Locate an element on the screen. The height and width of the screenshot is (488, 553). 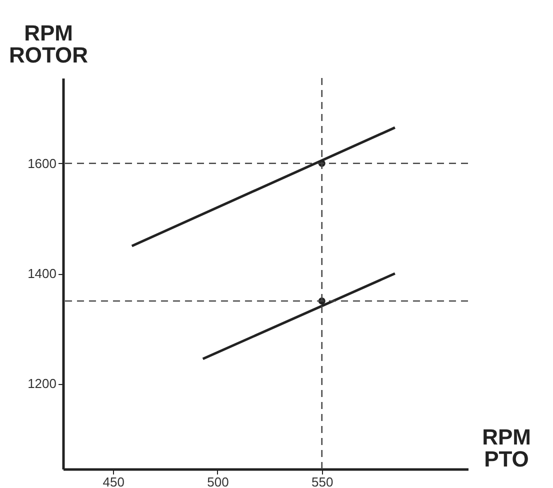
x-axis-title: RPM PTO is located at coordinates (506, 448).